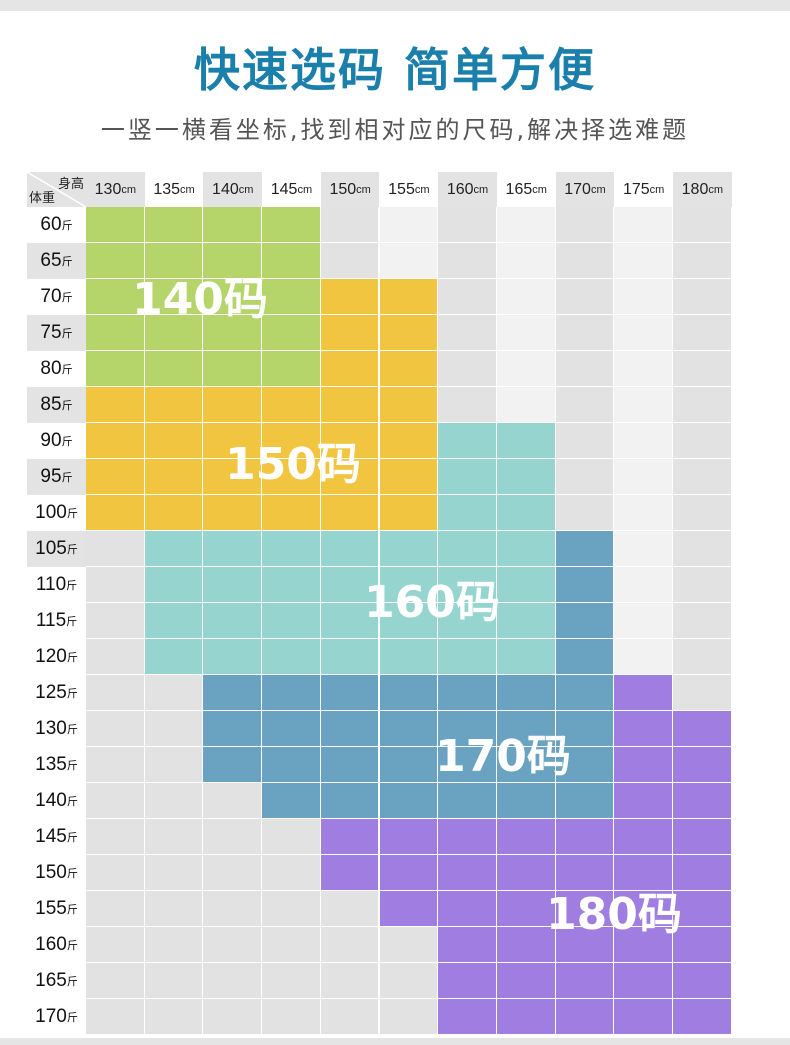  What do you see at coordinates (51, 800) in the screenshot?
I see `weight-value: 140` at bounding box center [51, 800].